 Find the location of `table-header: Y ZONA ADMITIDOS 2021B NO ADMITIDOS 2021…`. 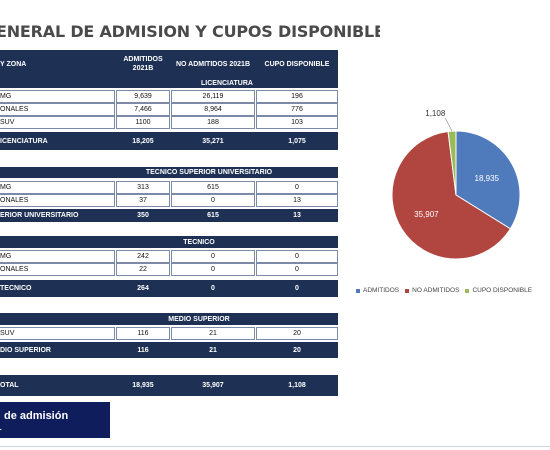

table-header: Y ZONA ADMITIDOS 2021B NO ADMITIDOS 2021… is located at coordinates (169, 64).